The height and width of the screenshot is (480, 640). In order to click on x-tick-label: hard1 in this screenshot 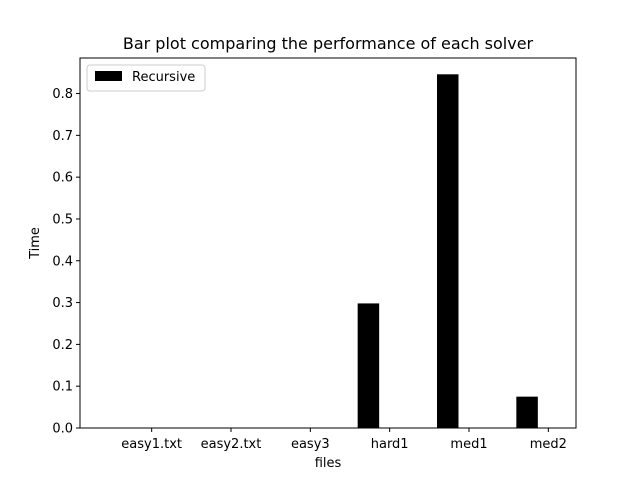, I will do `click(390, 444)`.